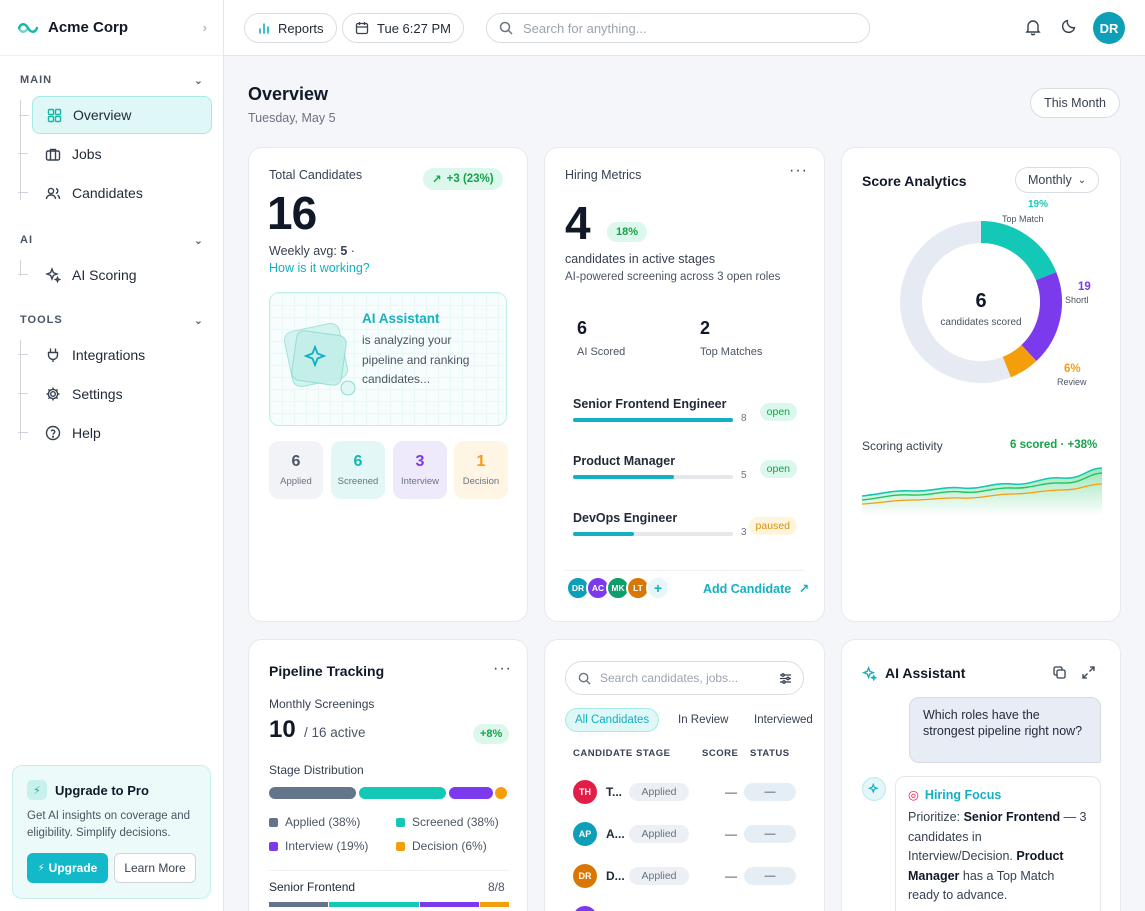 This screenshot has width=1145, height=911. Describe the element at coordinates (455, 822) in the screenshot. I see `legend-label: Screened (38%)` at that location.